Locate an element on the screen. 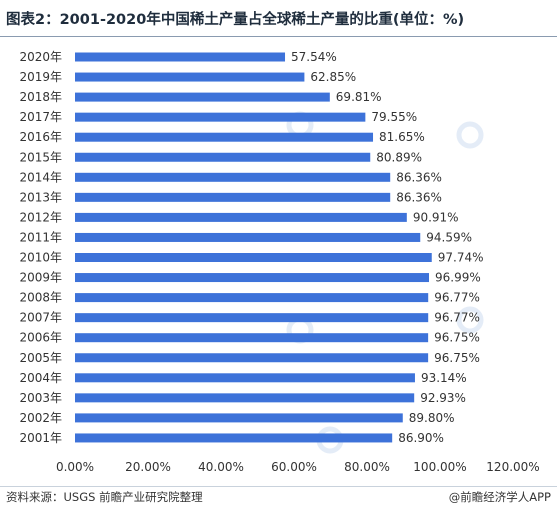  y-tick-label: 2004年 is located at coordinates (40, 378).